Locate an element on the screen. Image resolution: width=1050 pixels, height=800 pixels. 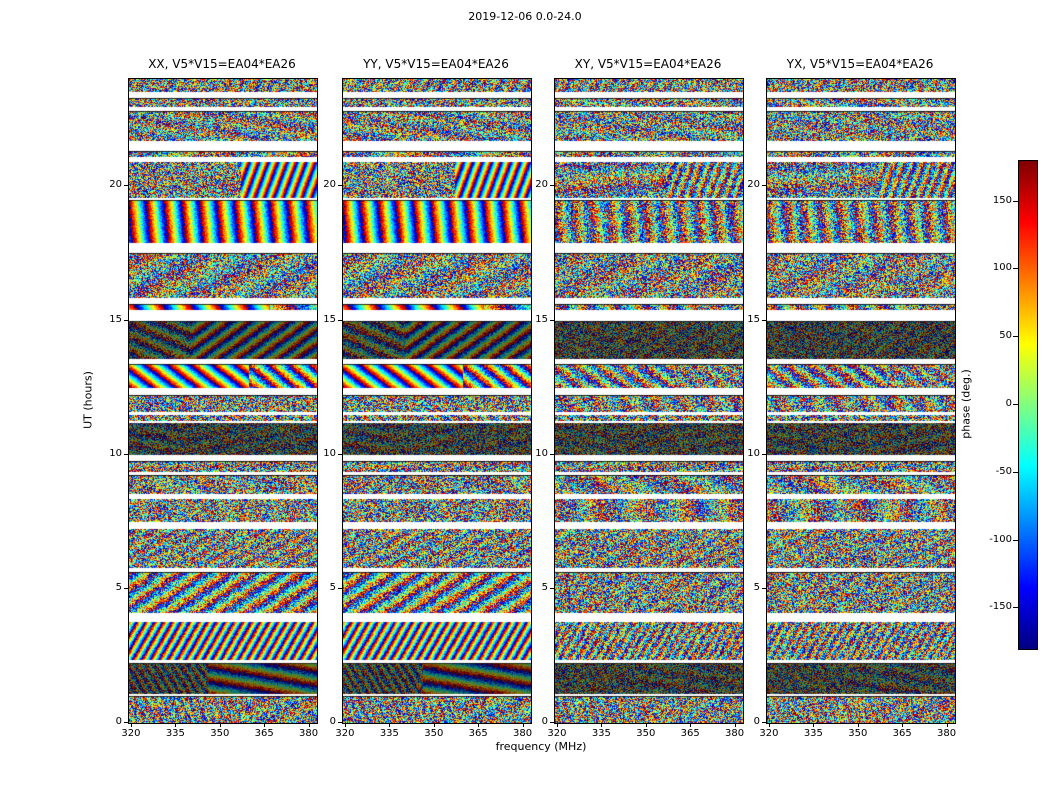
colorbar-tick-label: 150 is located at coordinates (1002, 200).